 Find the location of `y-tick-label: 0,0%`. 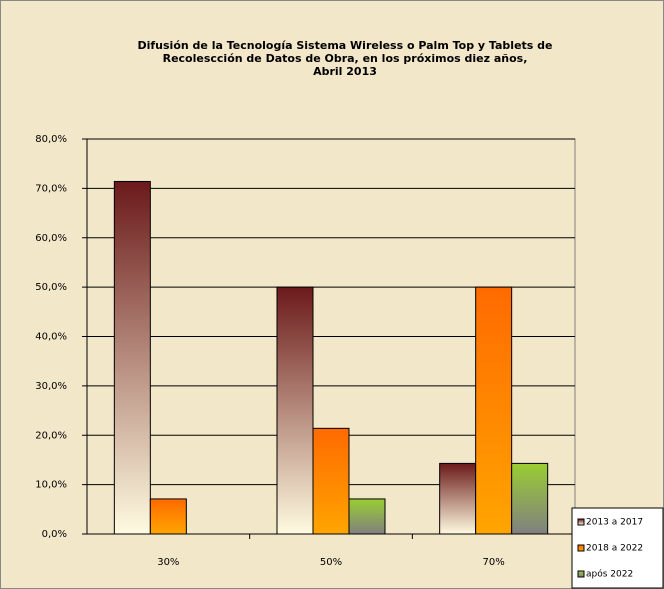

y-tick-label: 0,0% is located at coordinates (54, 534).